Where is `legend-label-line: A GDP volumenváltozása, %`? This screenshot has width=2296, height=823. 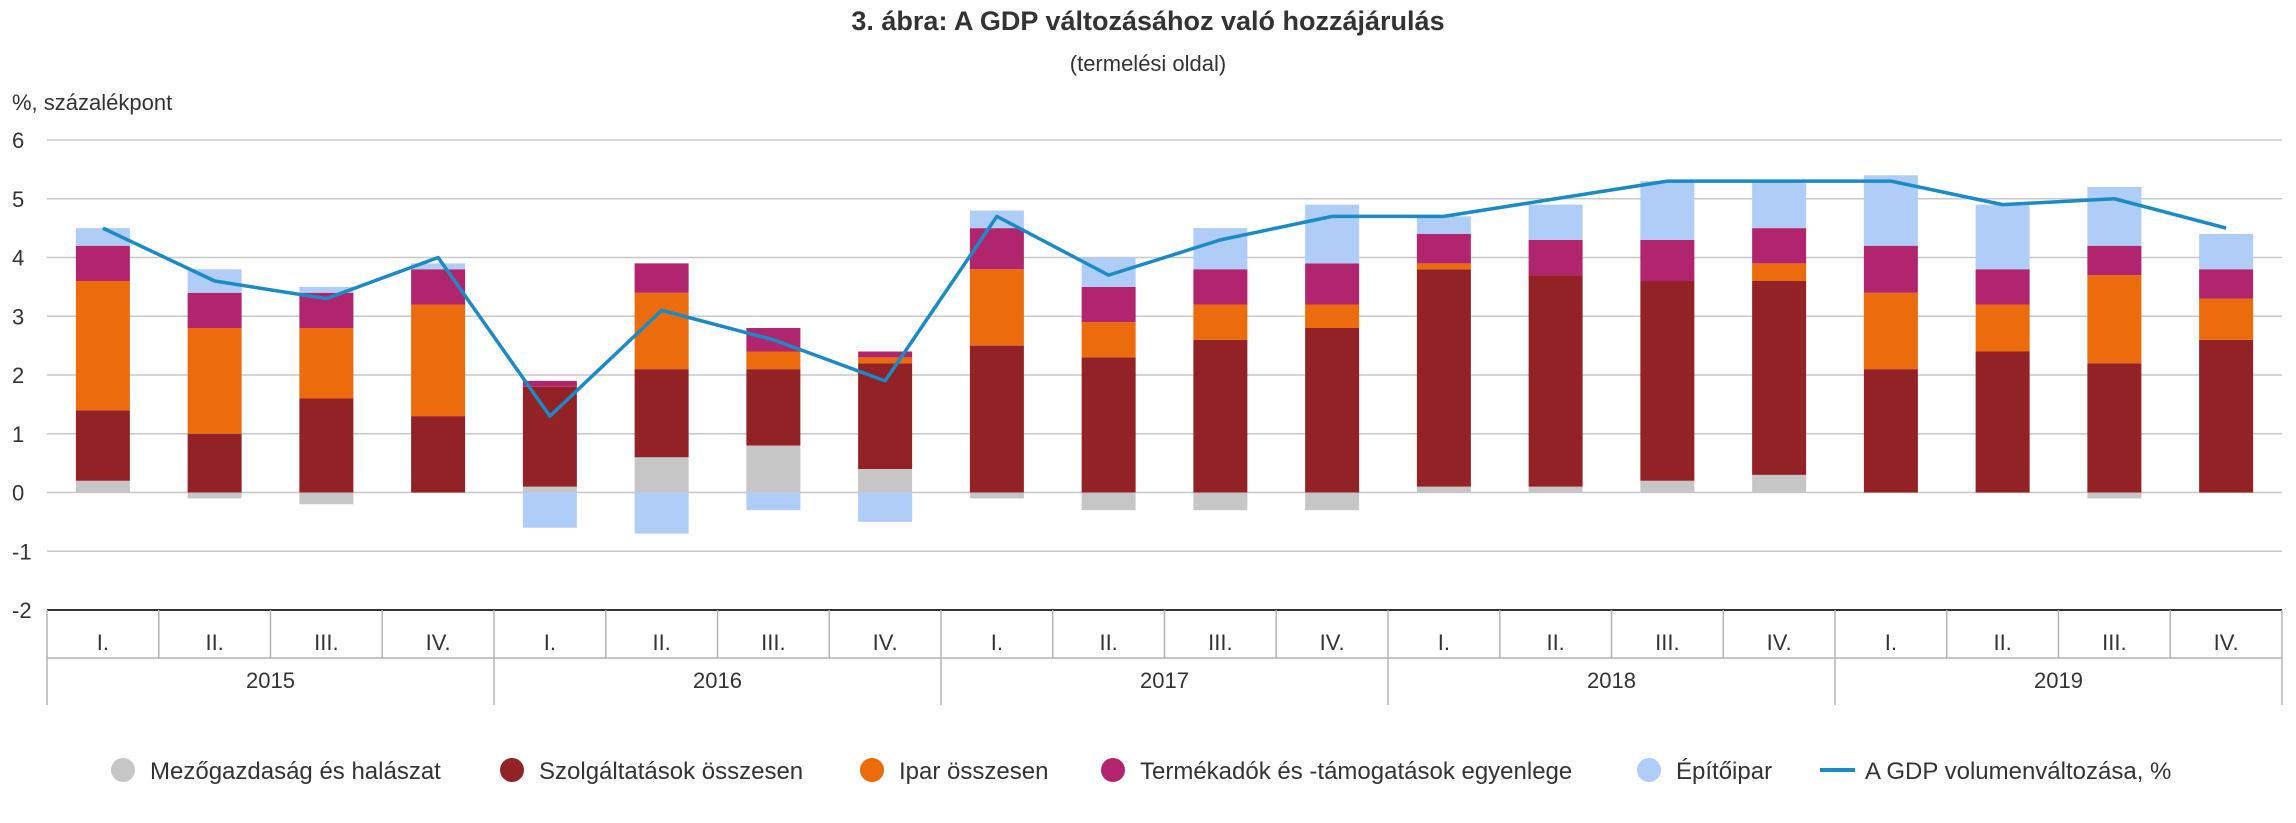 legend-label-line: A GDP volumenváltozása, % is located at coordinates (2018, 771).